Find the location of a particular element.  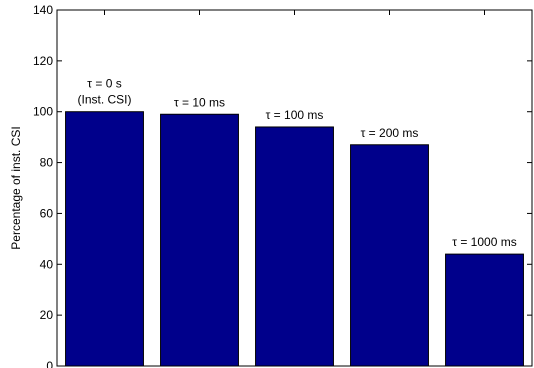

right-axis-ticks is located at coordinates (529, 188).